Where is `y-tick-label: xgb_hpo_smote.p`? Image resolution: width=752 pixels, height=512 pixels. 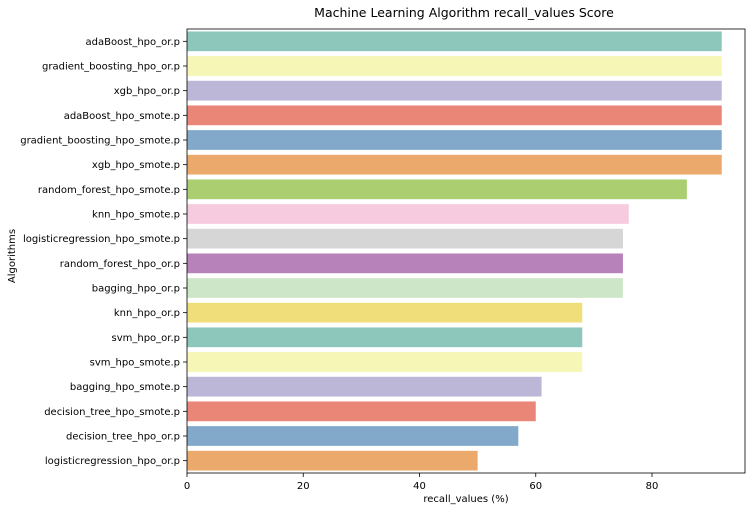 y-tick-label: xgb_hpo_smote.p is located at coordinates (136, 165).